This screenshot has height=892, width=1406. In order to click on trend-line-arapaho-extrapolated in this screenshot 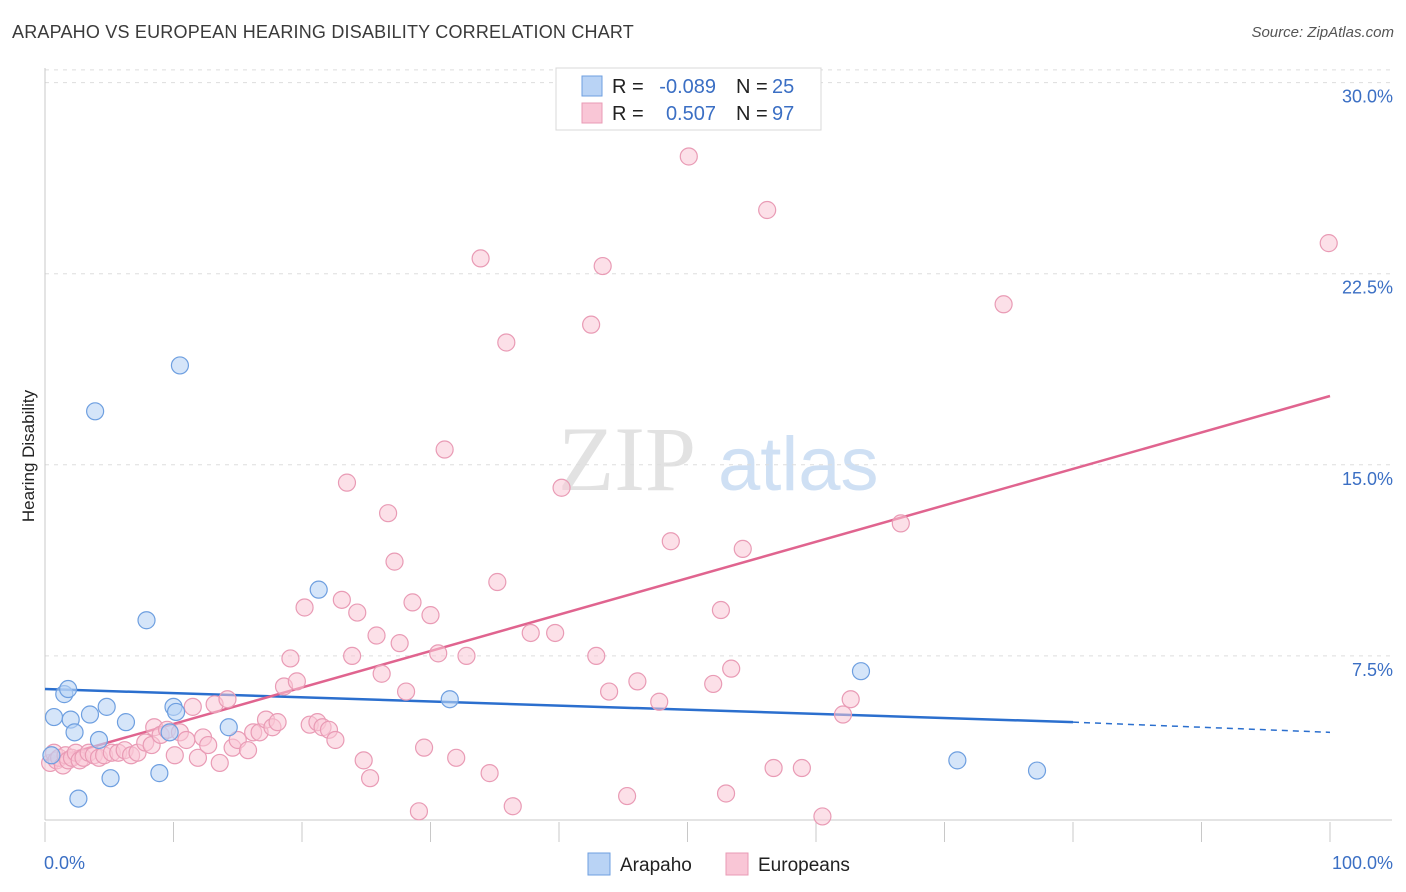, I will do `click(1201, 727)`.